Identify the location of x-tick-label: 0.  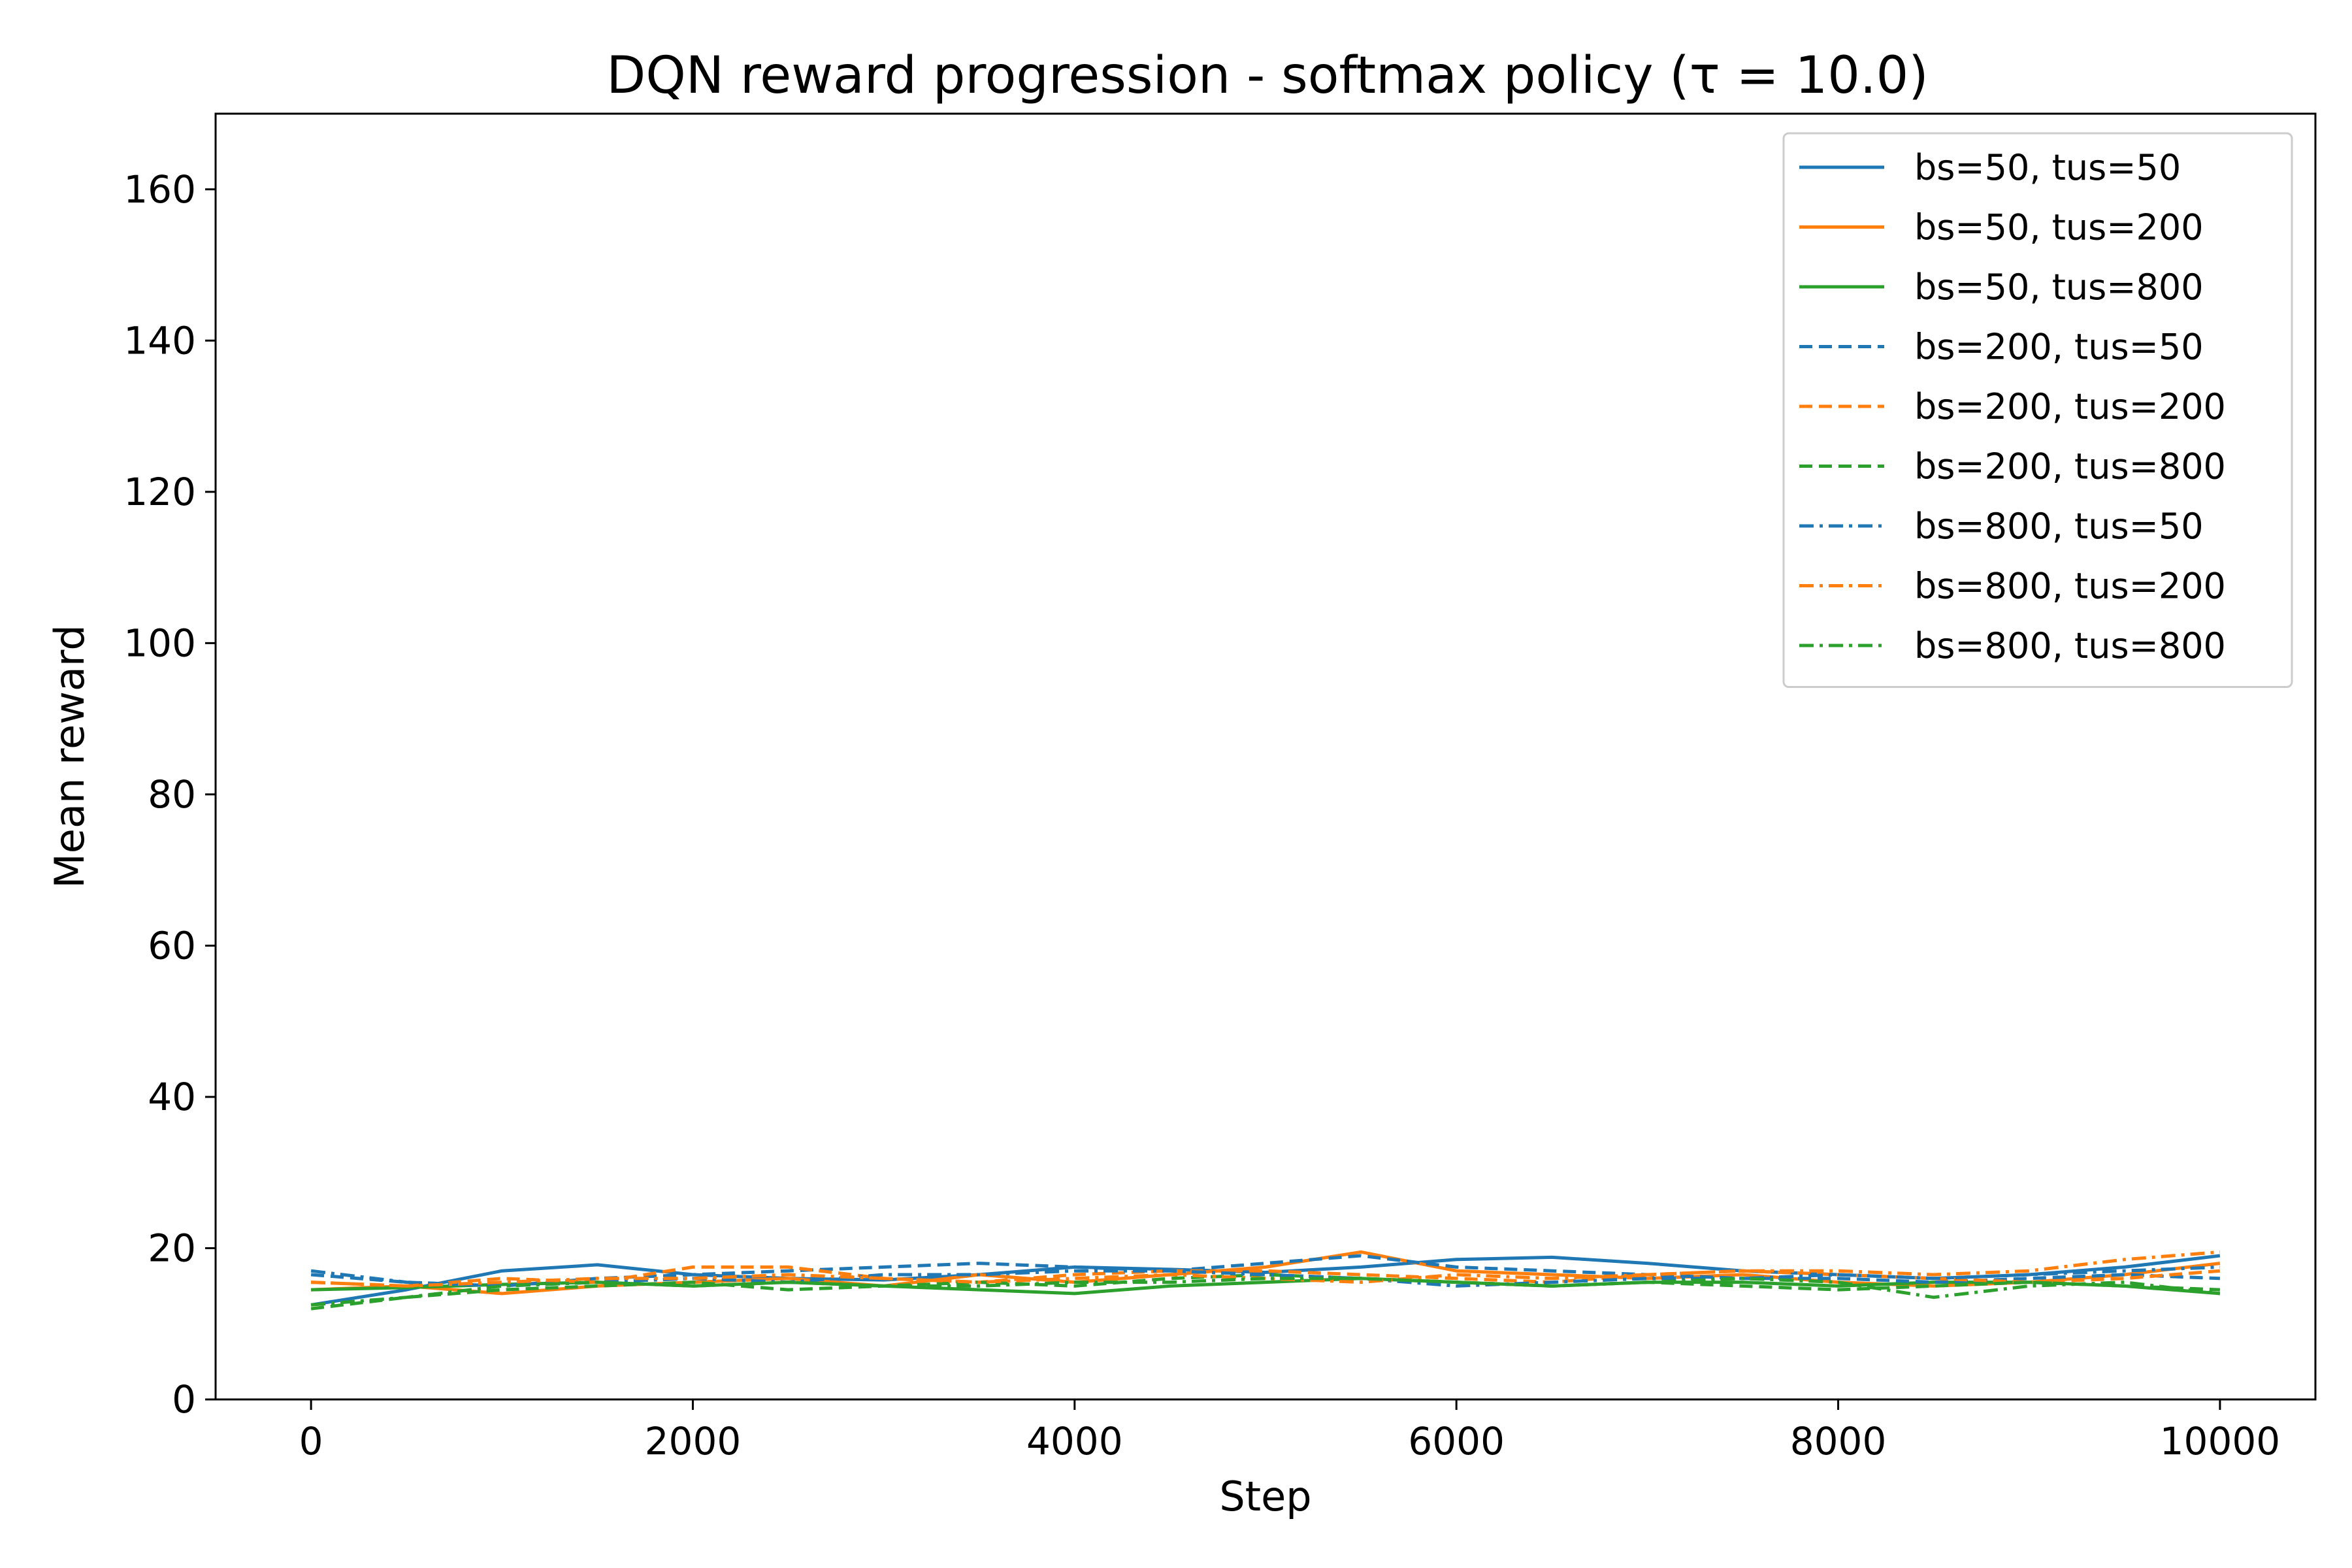
(311, 1441).